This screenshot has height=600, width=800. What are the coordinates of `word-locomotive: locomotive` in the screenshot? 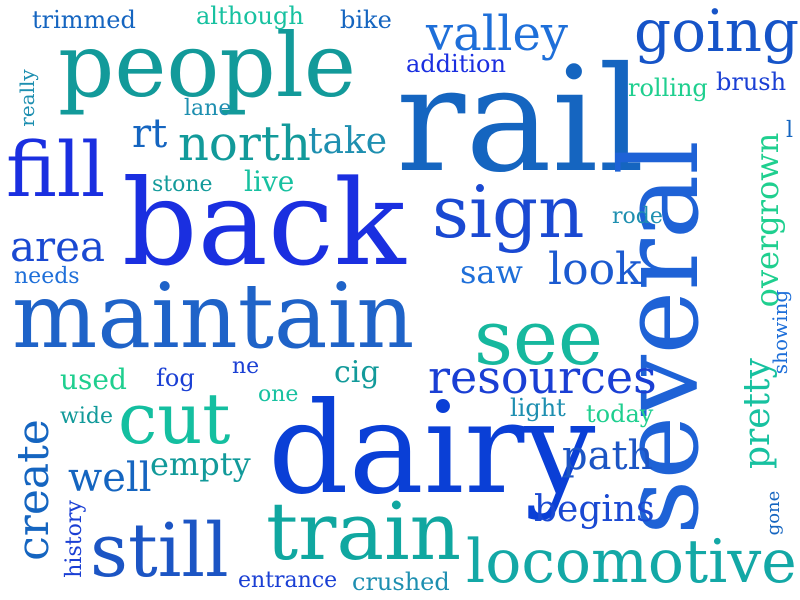 It's located at (631, 562).